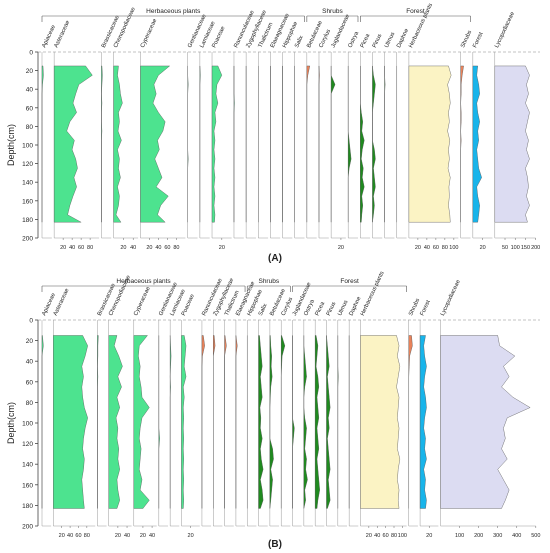  What do you see at coordinates (27, 164) in the screenshot?
I see `y-tick-label: 120` at bounding box center [27, 164].